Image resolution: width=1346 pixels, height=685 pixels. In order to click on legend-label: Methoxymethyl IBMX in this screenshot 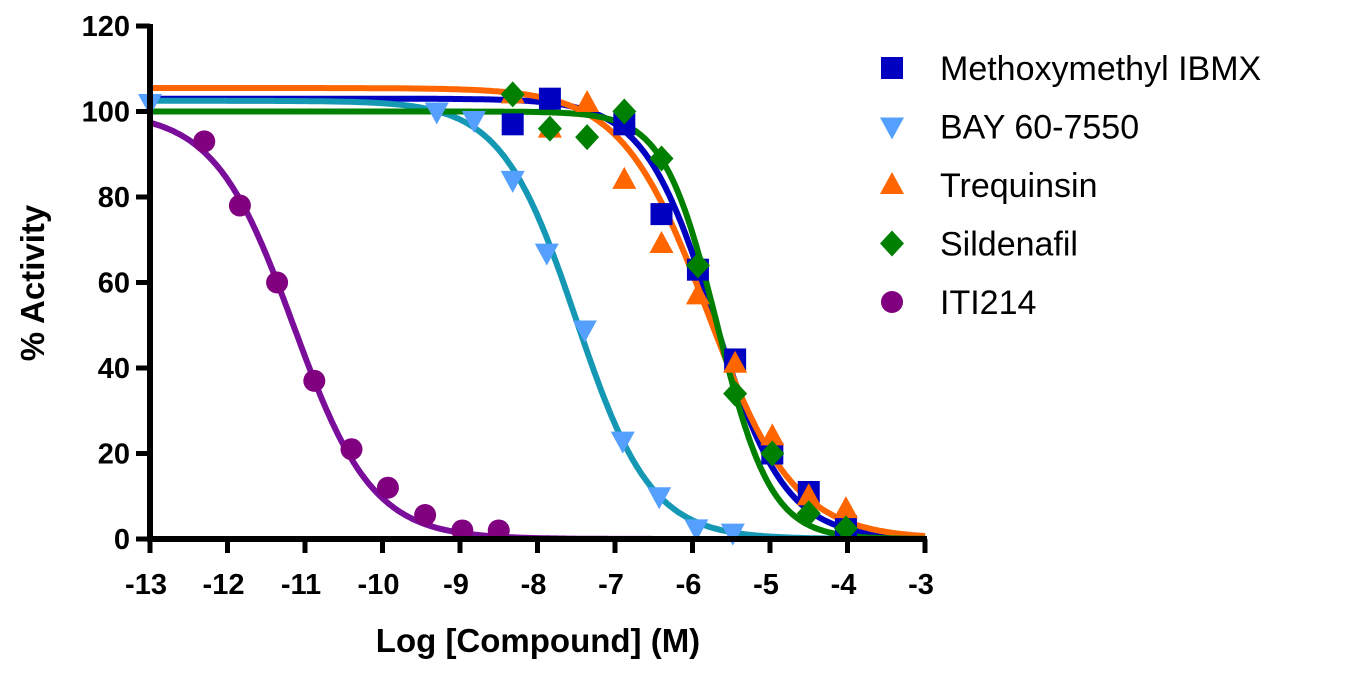, I will do `click(1100, 69)`.